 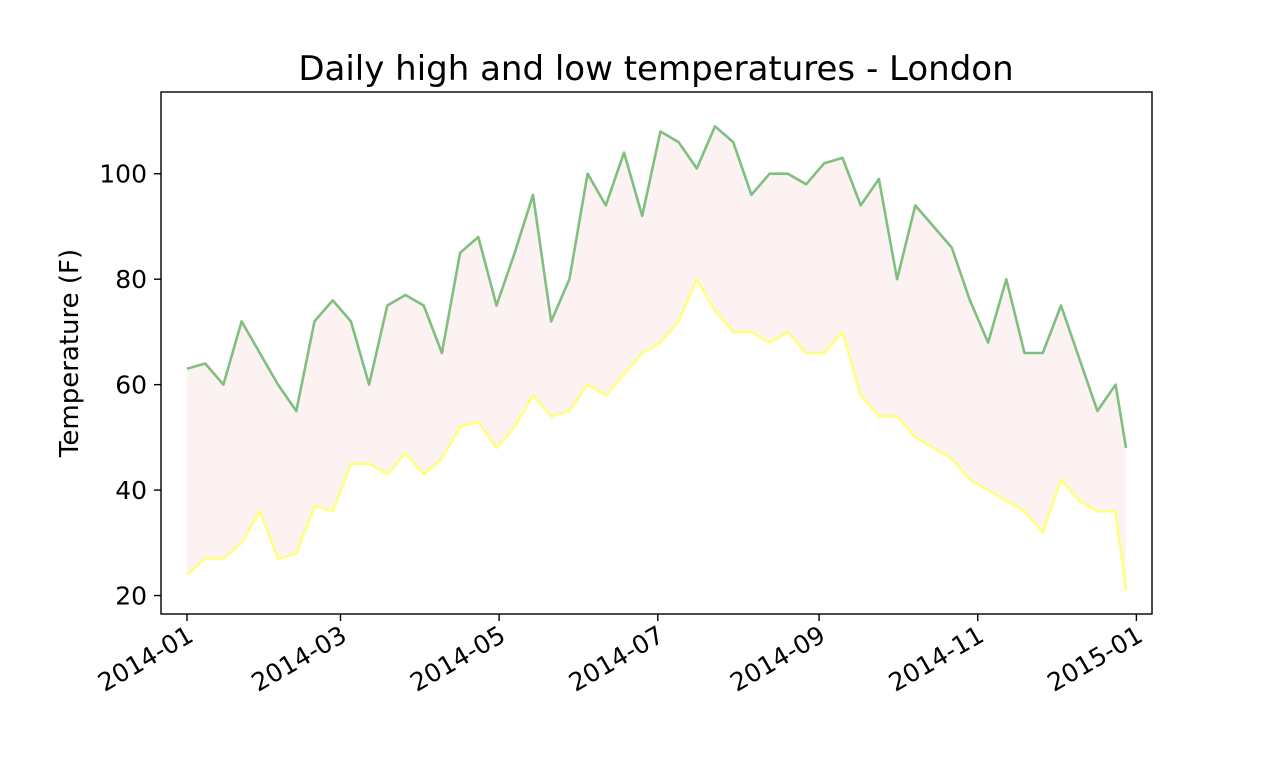 What do you see at coordinates (655, 69) in the screenshot?
I see `chart-title: Daily high and low temperatures - London` at bounding box center [655, 69].